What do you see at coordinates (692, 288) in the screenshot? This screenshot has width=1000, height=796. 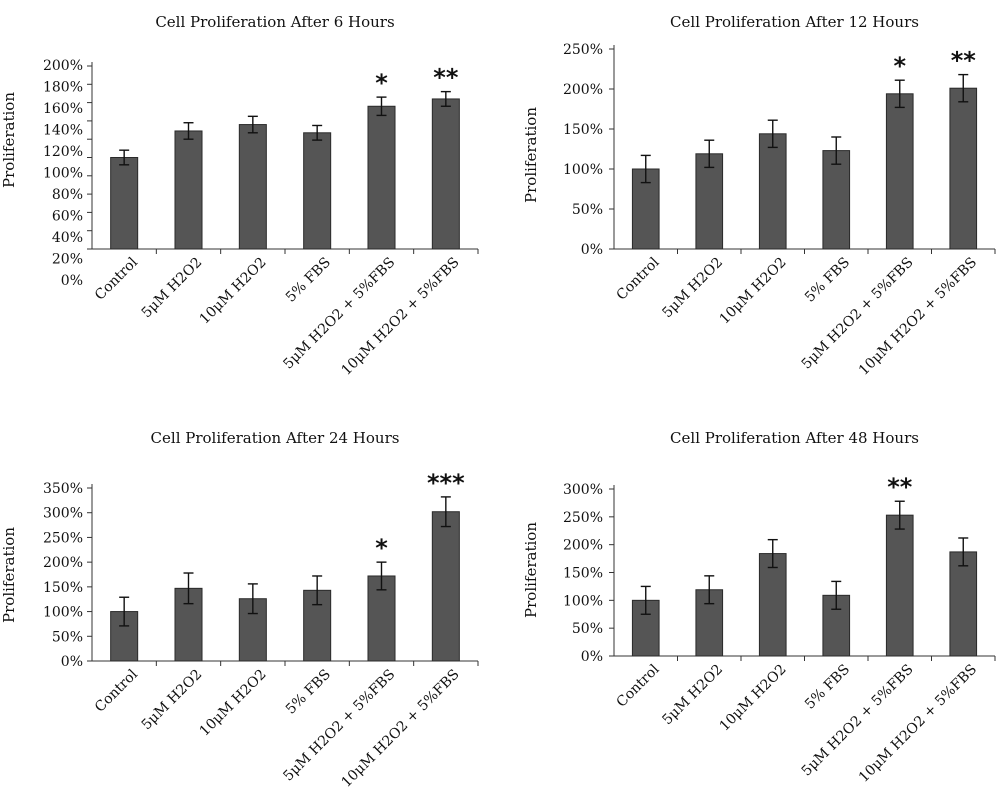 I see `category-label-12h-1: 5μM H2O2` at bounding box center [692, 288].